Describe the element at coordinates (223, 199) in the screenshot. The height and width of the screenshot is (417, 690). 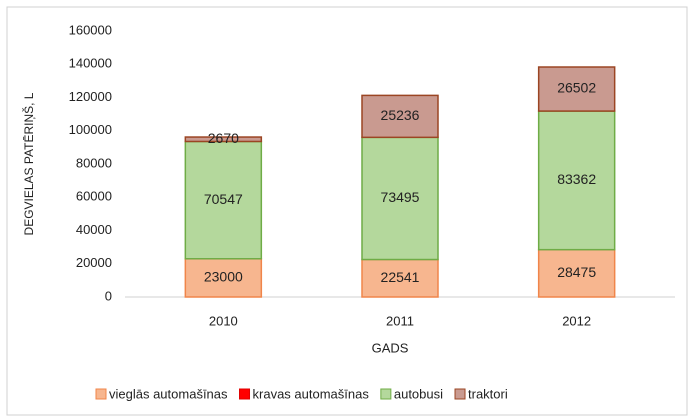
I see `data-label: 70547` at that location.